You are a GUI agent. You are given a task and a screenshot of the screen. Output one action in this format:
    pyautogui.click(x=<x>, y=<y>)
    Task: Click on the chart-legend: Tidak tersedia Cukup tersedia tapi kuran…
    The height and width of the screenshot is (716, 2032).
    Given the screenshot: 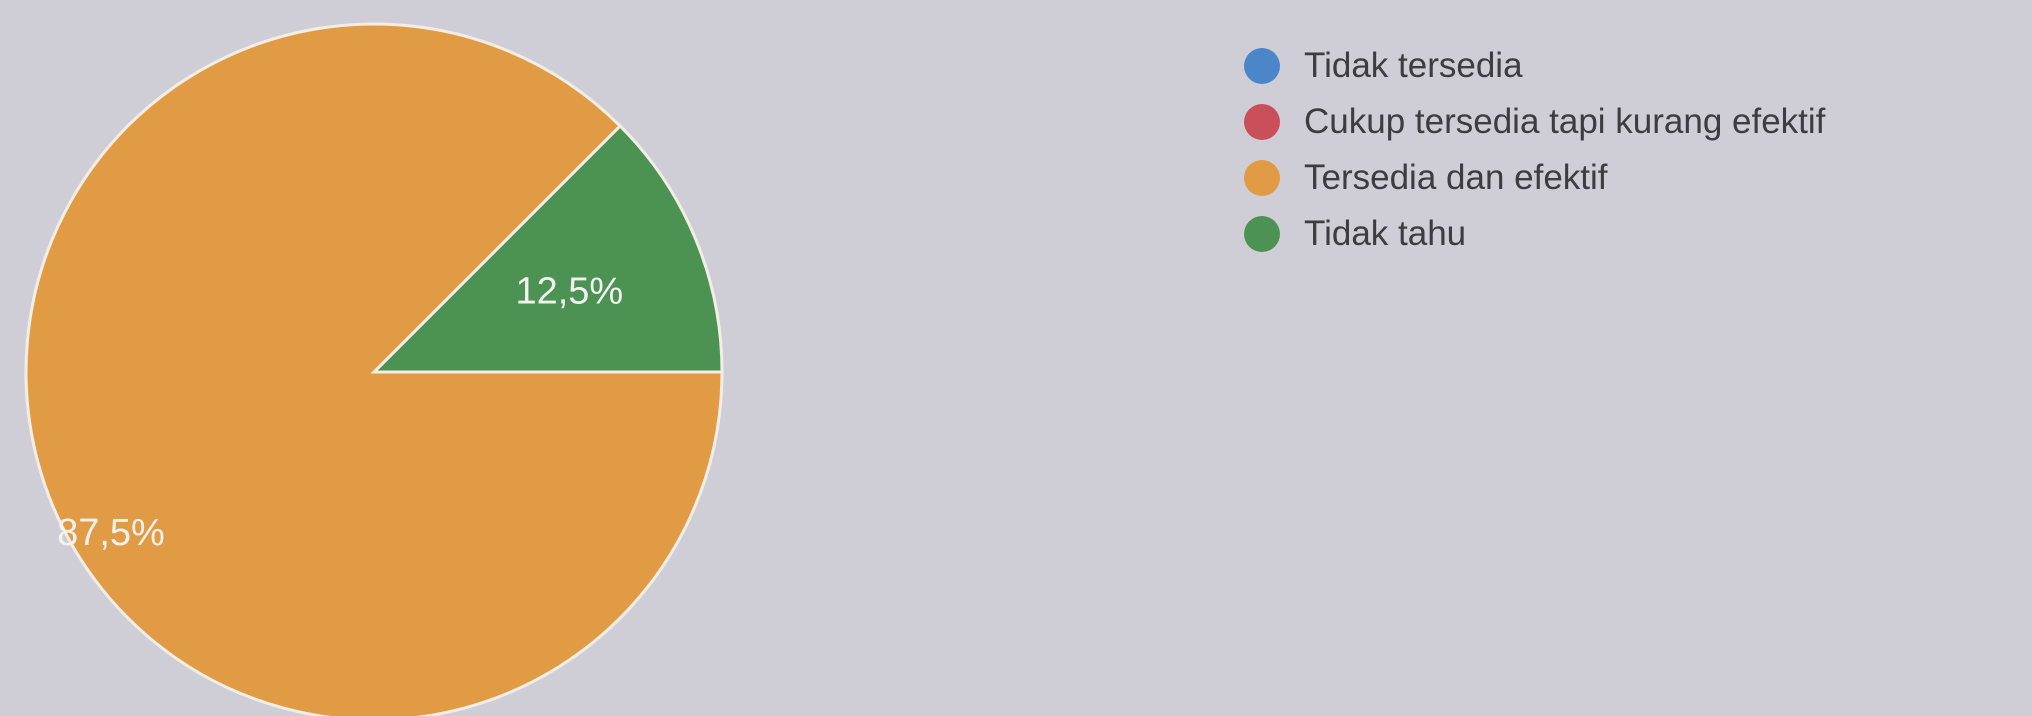 What is the action you would take?
    pyautogui.click(x=1534, y=150)
    